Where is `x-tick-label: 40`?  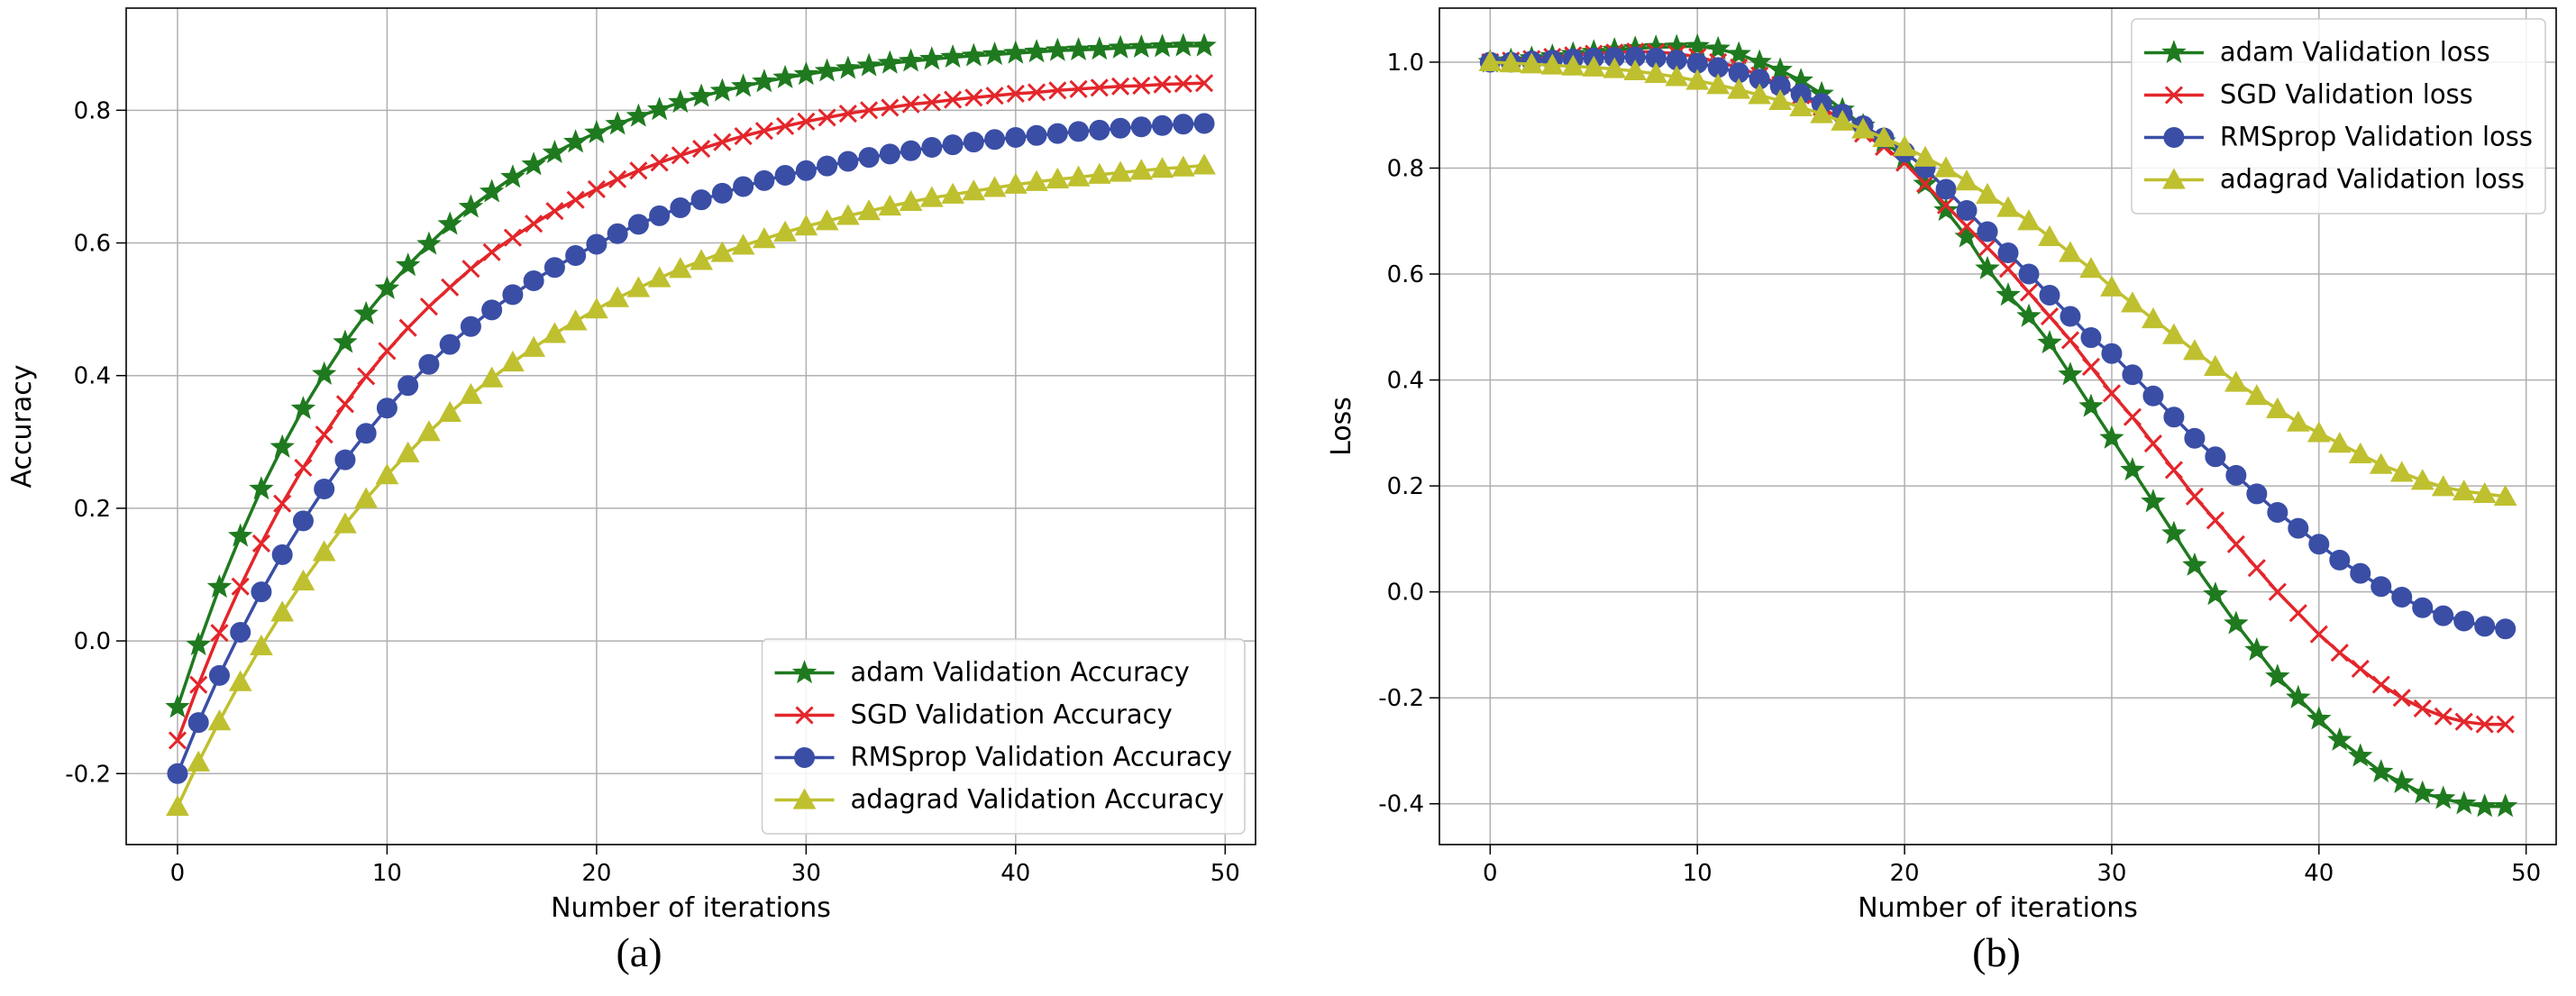
x-tick-label: 40 is located at coordinates (2319, 873).